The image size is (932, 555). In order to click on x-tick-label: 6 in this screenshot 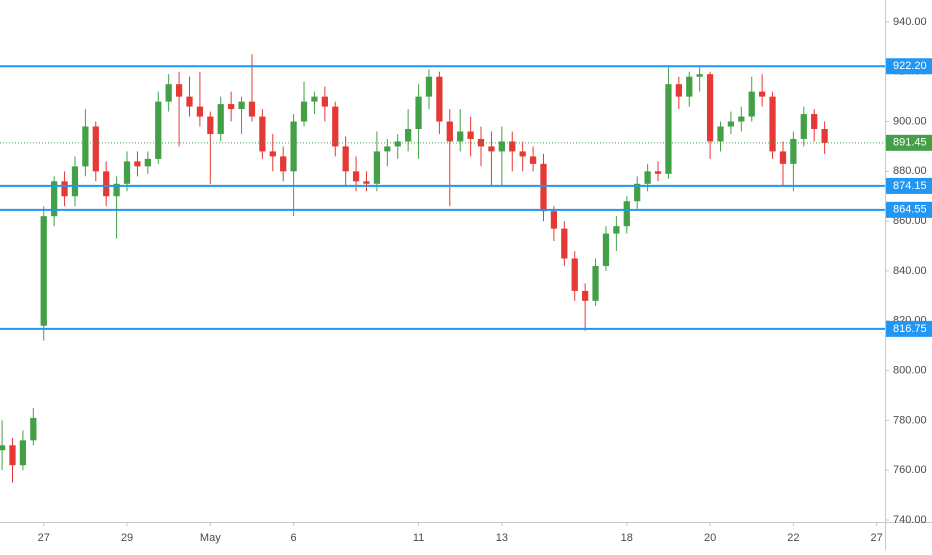, I will do `click(294, 538)`.